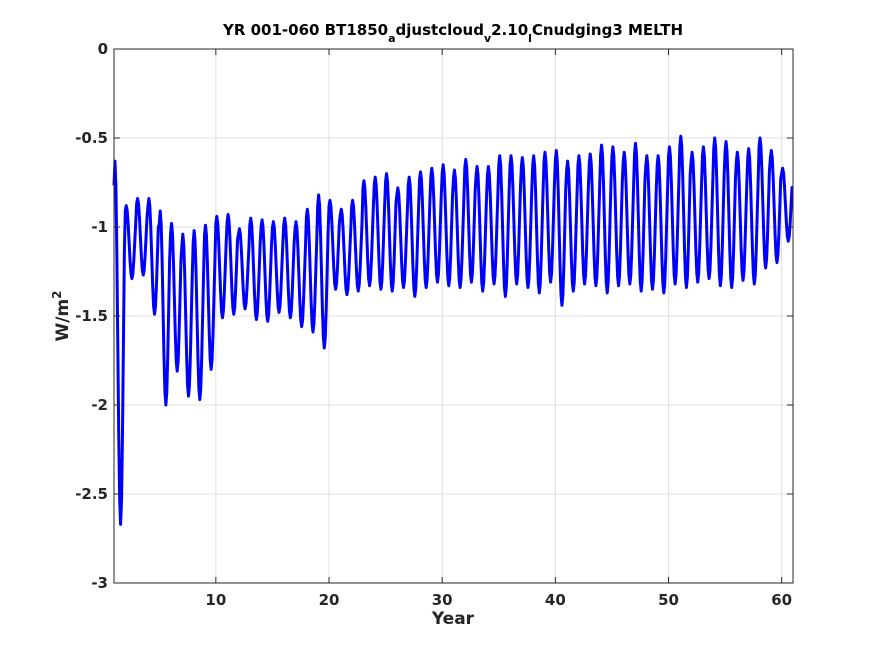 This screenshot has width=875, height=656. Describe the element at coordinates (103, 49) in the screenshot. I see `y-tick-label: 0` at that location.